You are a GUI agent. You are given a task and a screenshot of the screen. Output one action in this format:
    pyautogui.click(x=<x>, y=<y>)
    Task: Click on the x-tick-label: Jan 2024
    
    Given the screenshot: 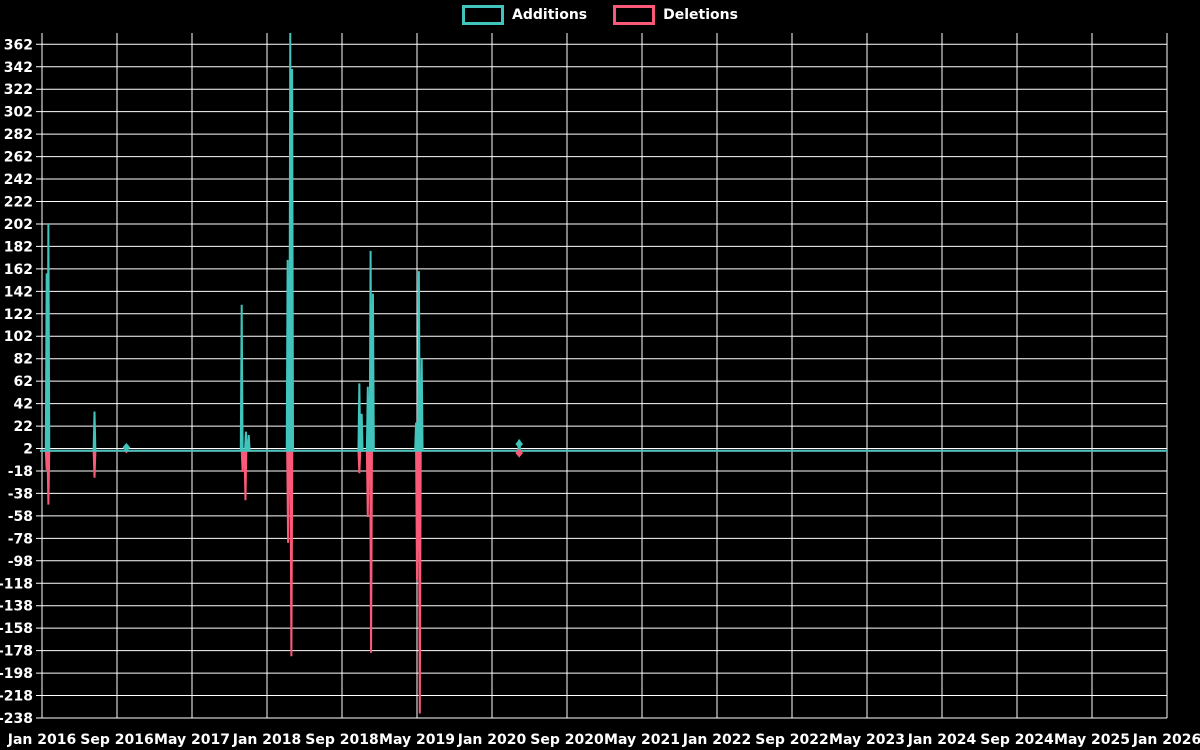 What is the action you would take?
    pyautogui.click(x=942, y=740)
    